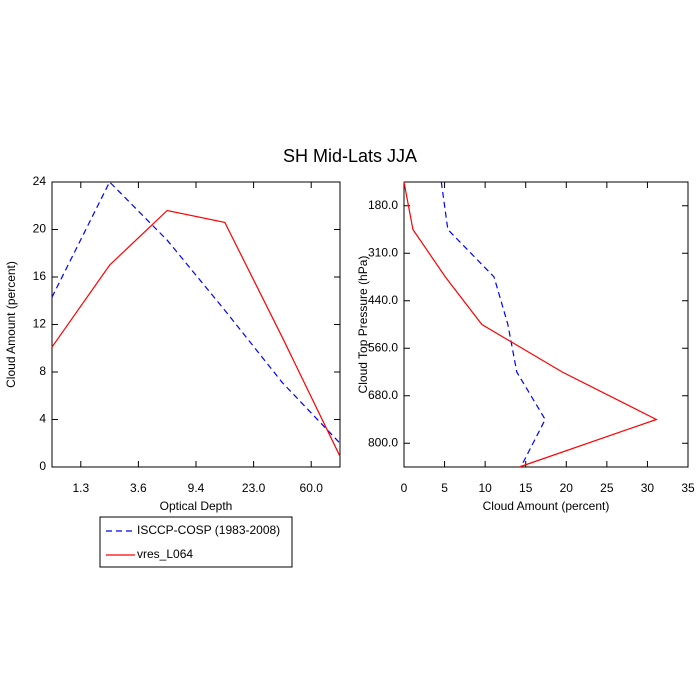 This screenshot has width=700, height=700. I want to click on y-axis-label: Cloud Top Pressure (hPa), so click(363, 325).